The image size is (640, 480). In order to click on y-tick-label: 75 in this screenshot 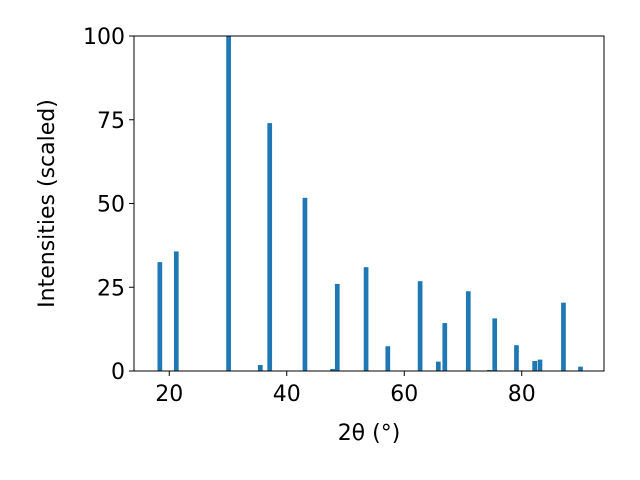, I will do `click(111, 121)`.